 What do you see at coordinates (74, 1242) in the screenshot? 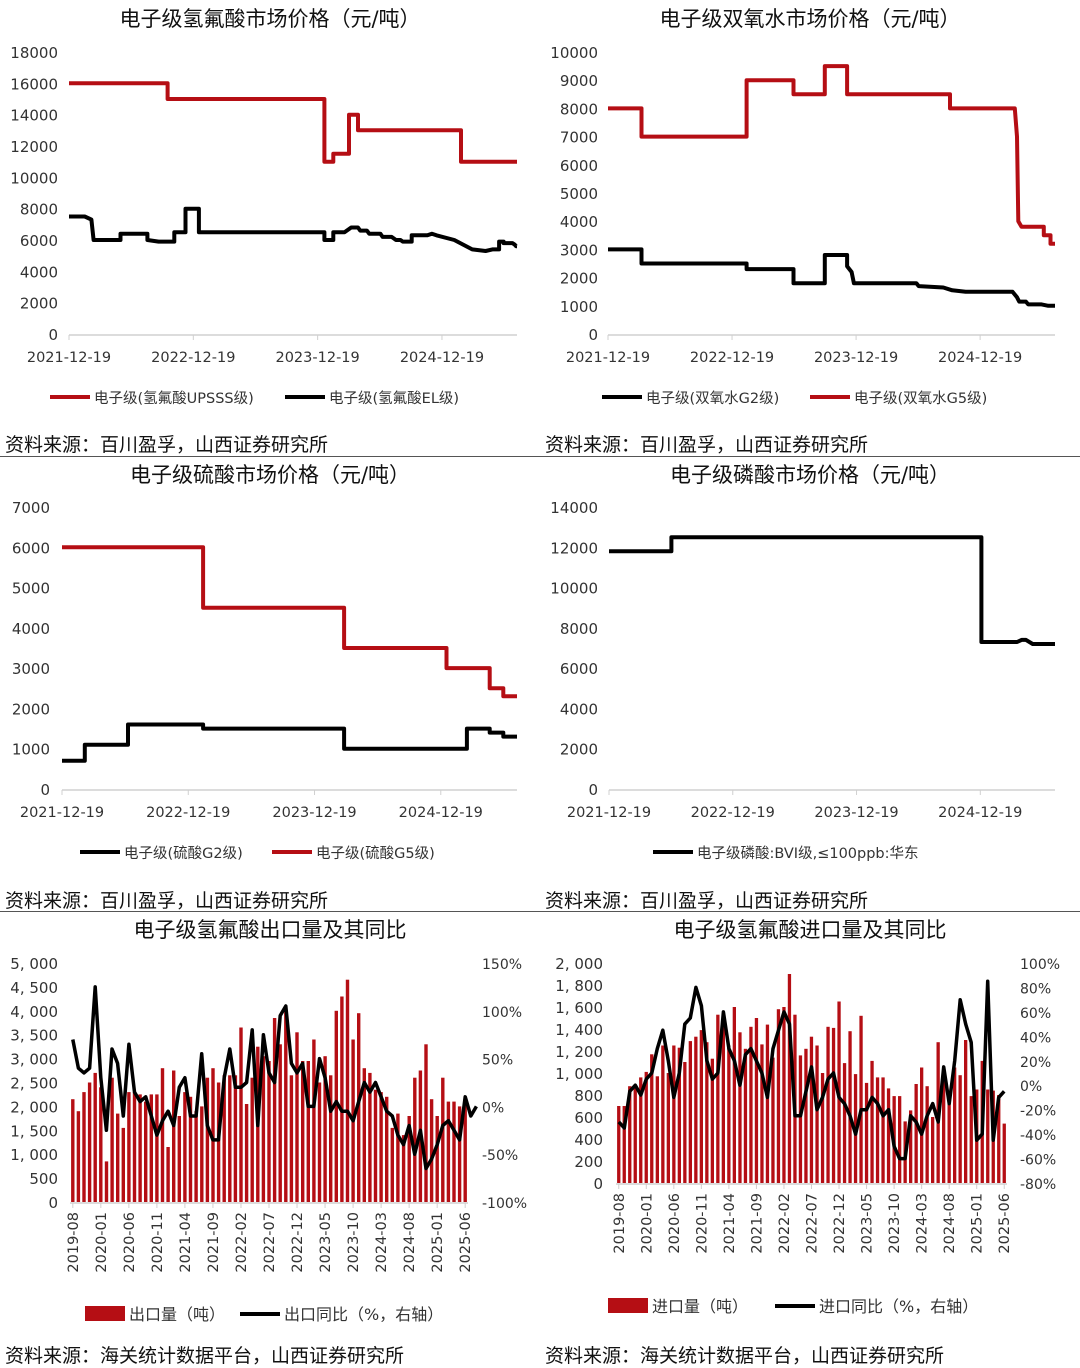
I see `x-tick-label: 2019-08` at bounding box center [74, 1242].